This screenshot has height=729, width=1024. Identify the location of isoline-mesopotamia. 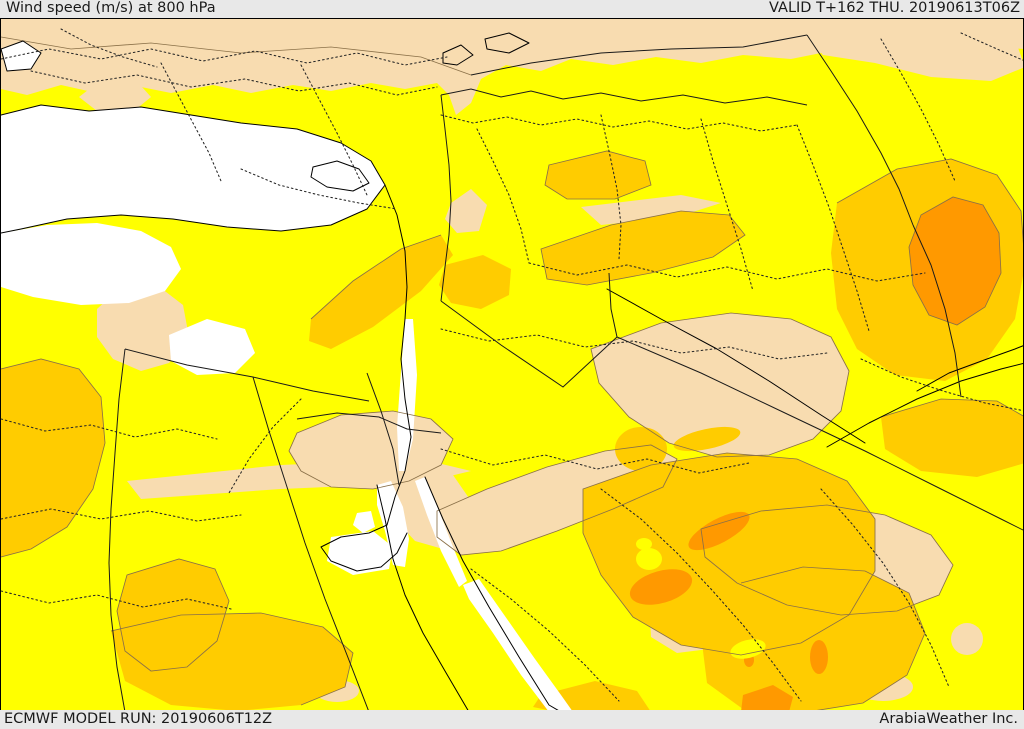
(643, 248).